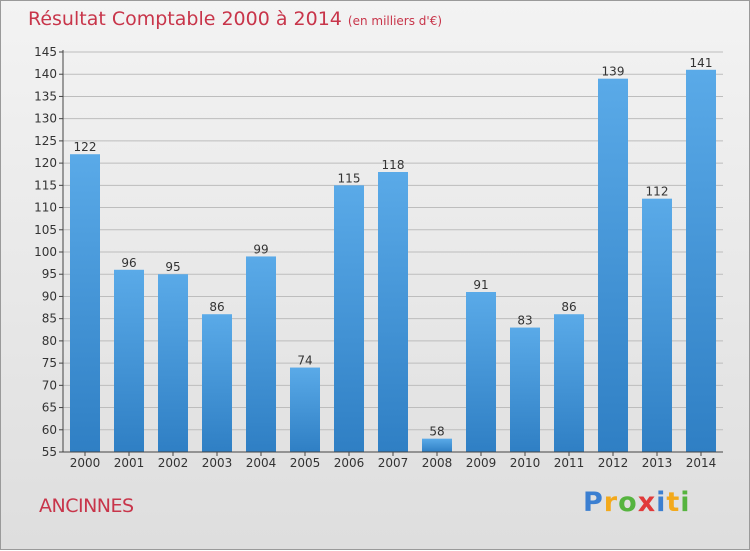 This screenshot has width=750, height=551. I want to click on x-tick-label: 2011, so click(569, 463).